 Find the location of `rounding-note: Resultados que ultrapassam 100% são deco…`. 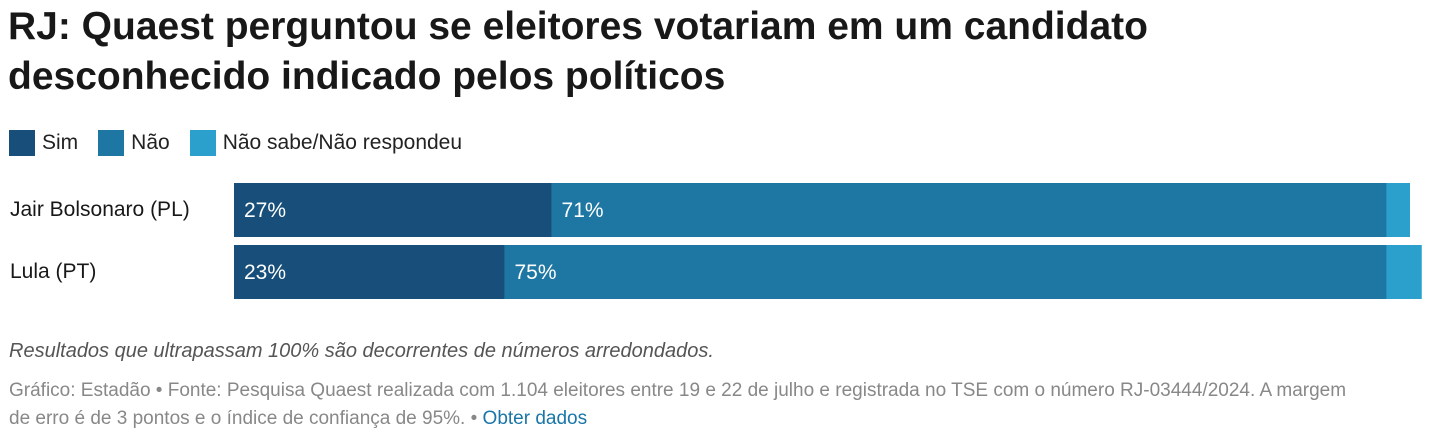

rounding-note: Resultados que ultrapassam 100% são deco… is located at coordinates (361, 351).